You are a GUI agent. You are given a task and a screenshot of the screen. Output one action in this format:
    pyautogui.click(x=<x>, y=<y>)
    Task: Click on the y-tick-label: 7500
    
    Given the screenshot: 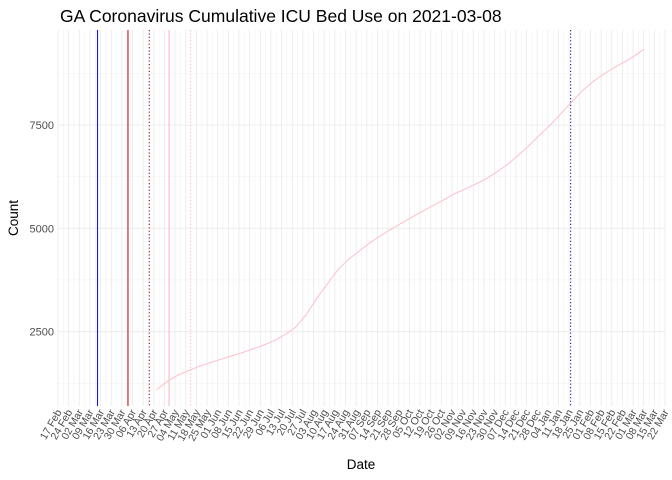 What is the action you would take?
    pyautogui.click(x=42, y=126)
    